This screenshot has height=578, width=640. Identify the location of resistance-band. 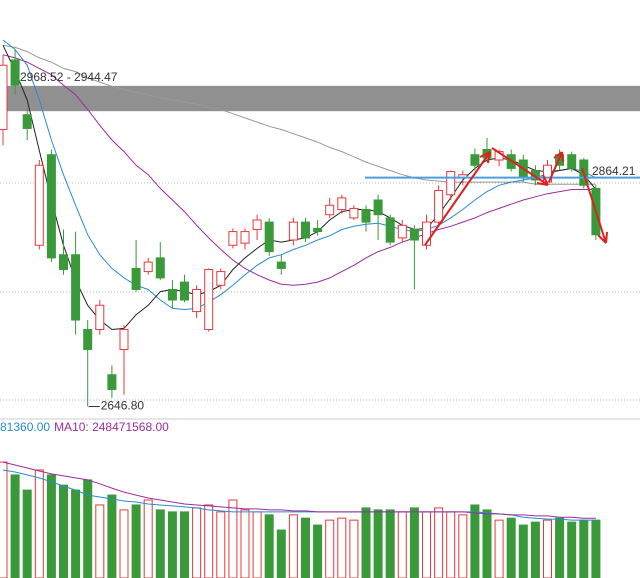
(320, 98).